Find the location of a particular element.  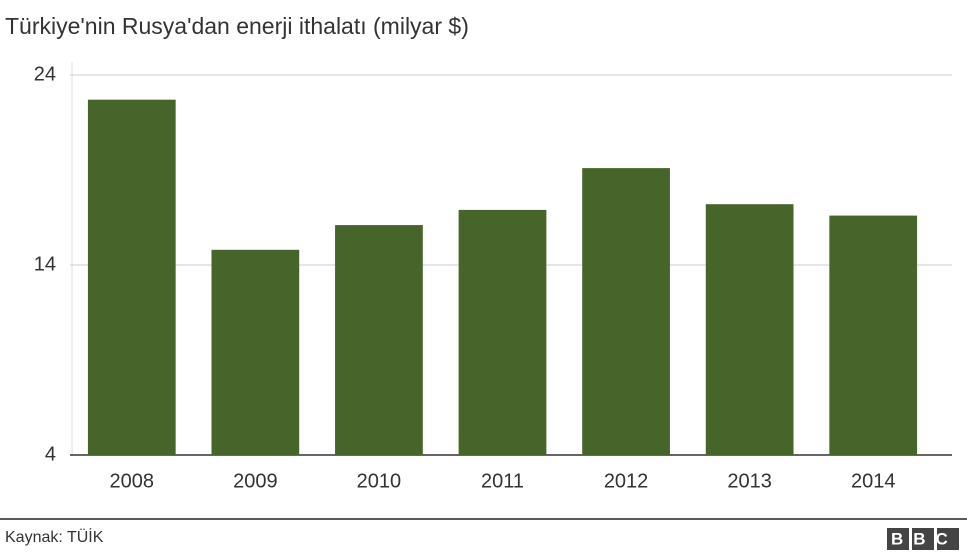

x-tick-label: 2010 is located at coordinates (379, 481).